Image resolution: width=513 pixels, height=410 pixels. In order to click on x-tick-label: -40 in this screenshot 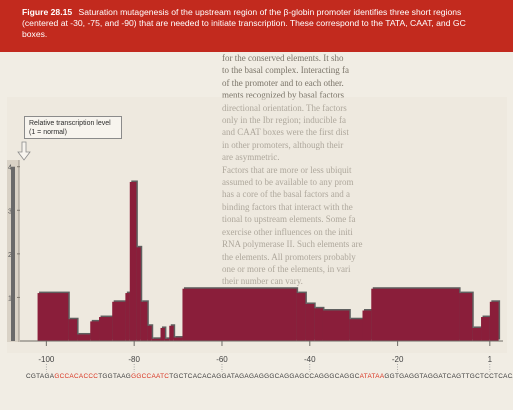, I will do `click(310, 359)`.